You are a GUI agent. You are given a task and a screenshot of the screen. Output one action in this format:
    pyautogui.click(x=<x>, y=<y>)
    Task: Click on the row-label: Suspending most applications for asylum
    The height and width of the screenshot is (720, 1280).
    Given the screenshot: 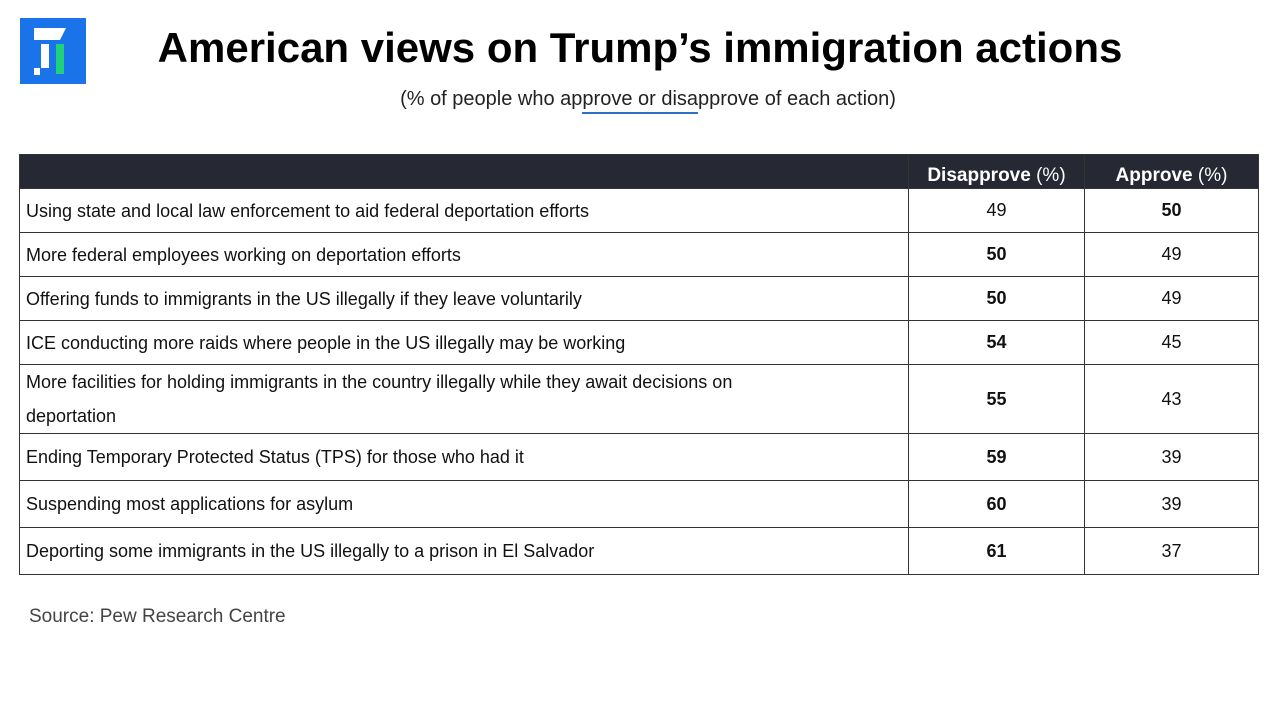 What is the action you would take?
    pyautogui.click(x=190, y=504)
    